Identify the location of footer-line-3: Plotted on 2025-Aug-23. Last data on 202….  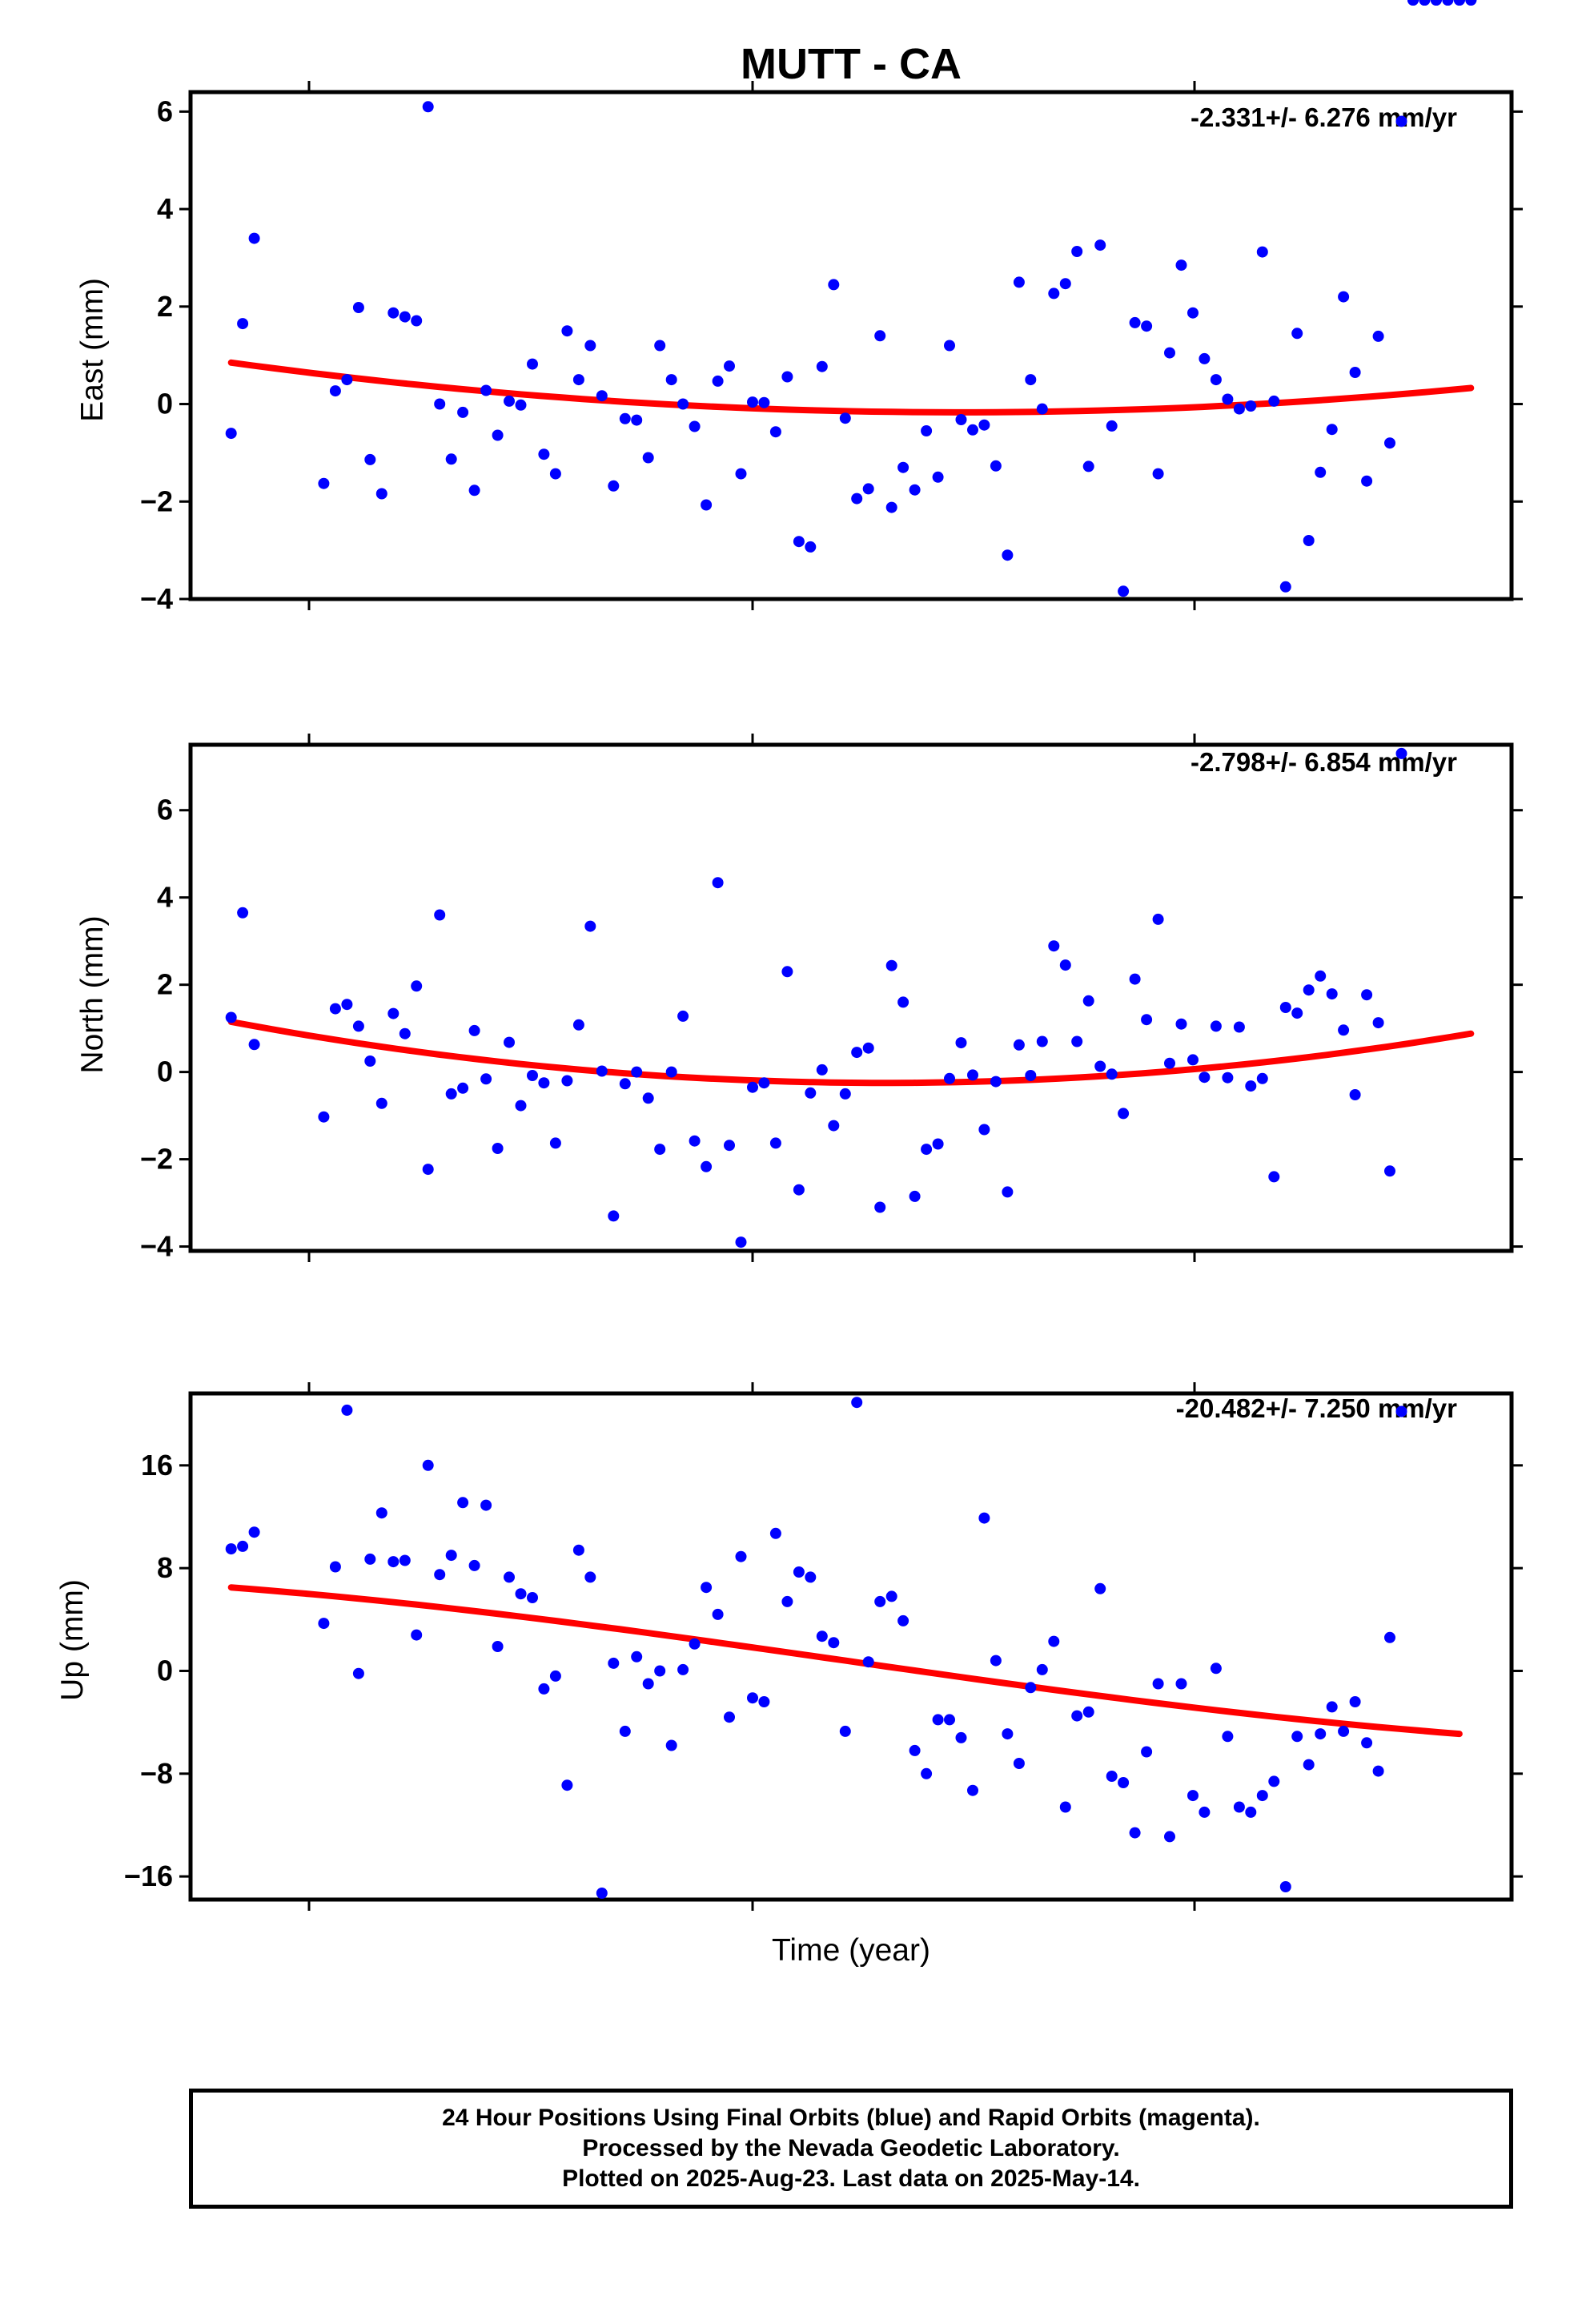
(851, 2178).